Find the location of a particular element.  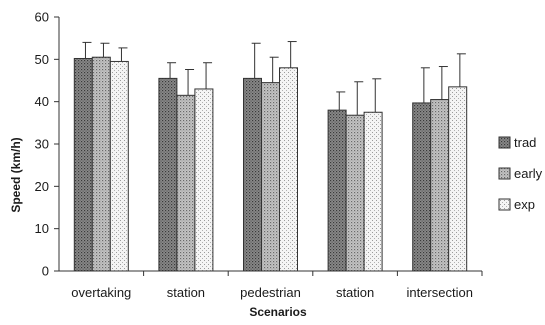

legend-item-trad: trad is located at coordinates (517, 142).